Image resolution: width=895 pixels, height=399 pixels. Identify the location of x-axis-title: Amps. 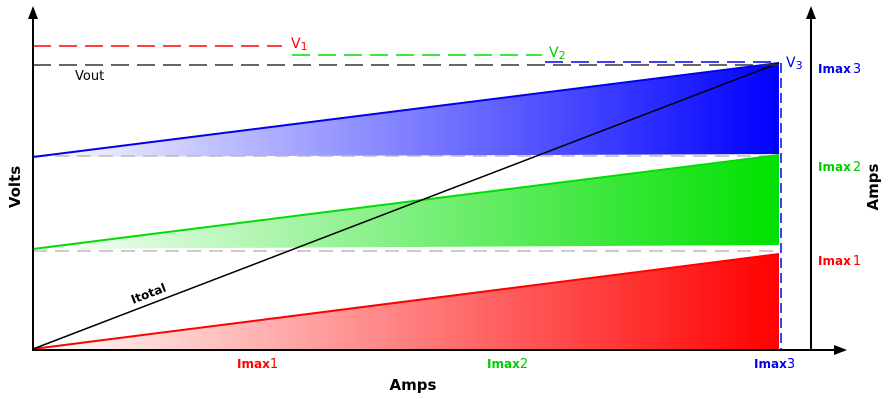
(413, 385).